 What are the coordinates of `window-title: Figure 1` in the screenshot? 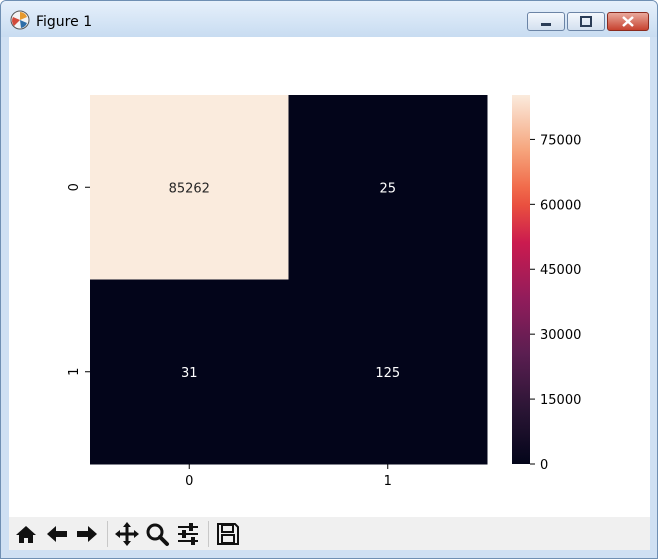 It's located at (64, 22).